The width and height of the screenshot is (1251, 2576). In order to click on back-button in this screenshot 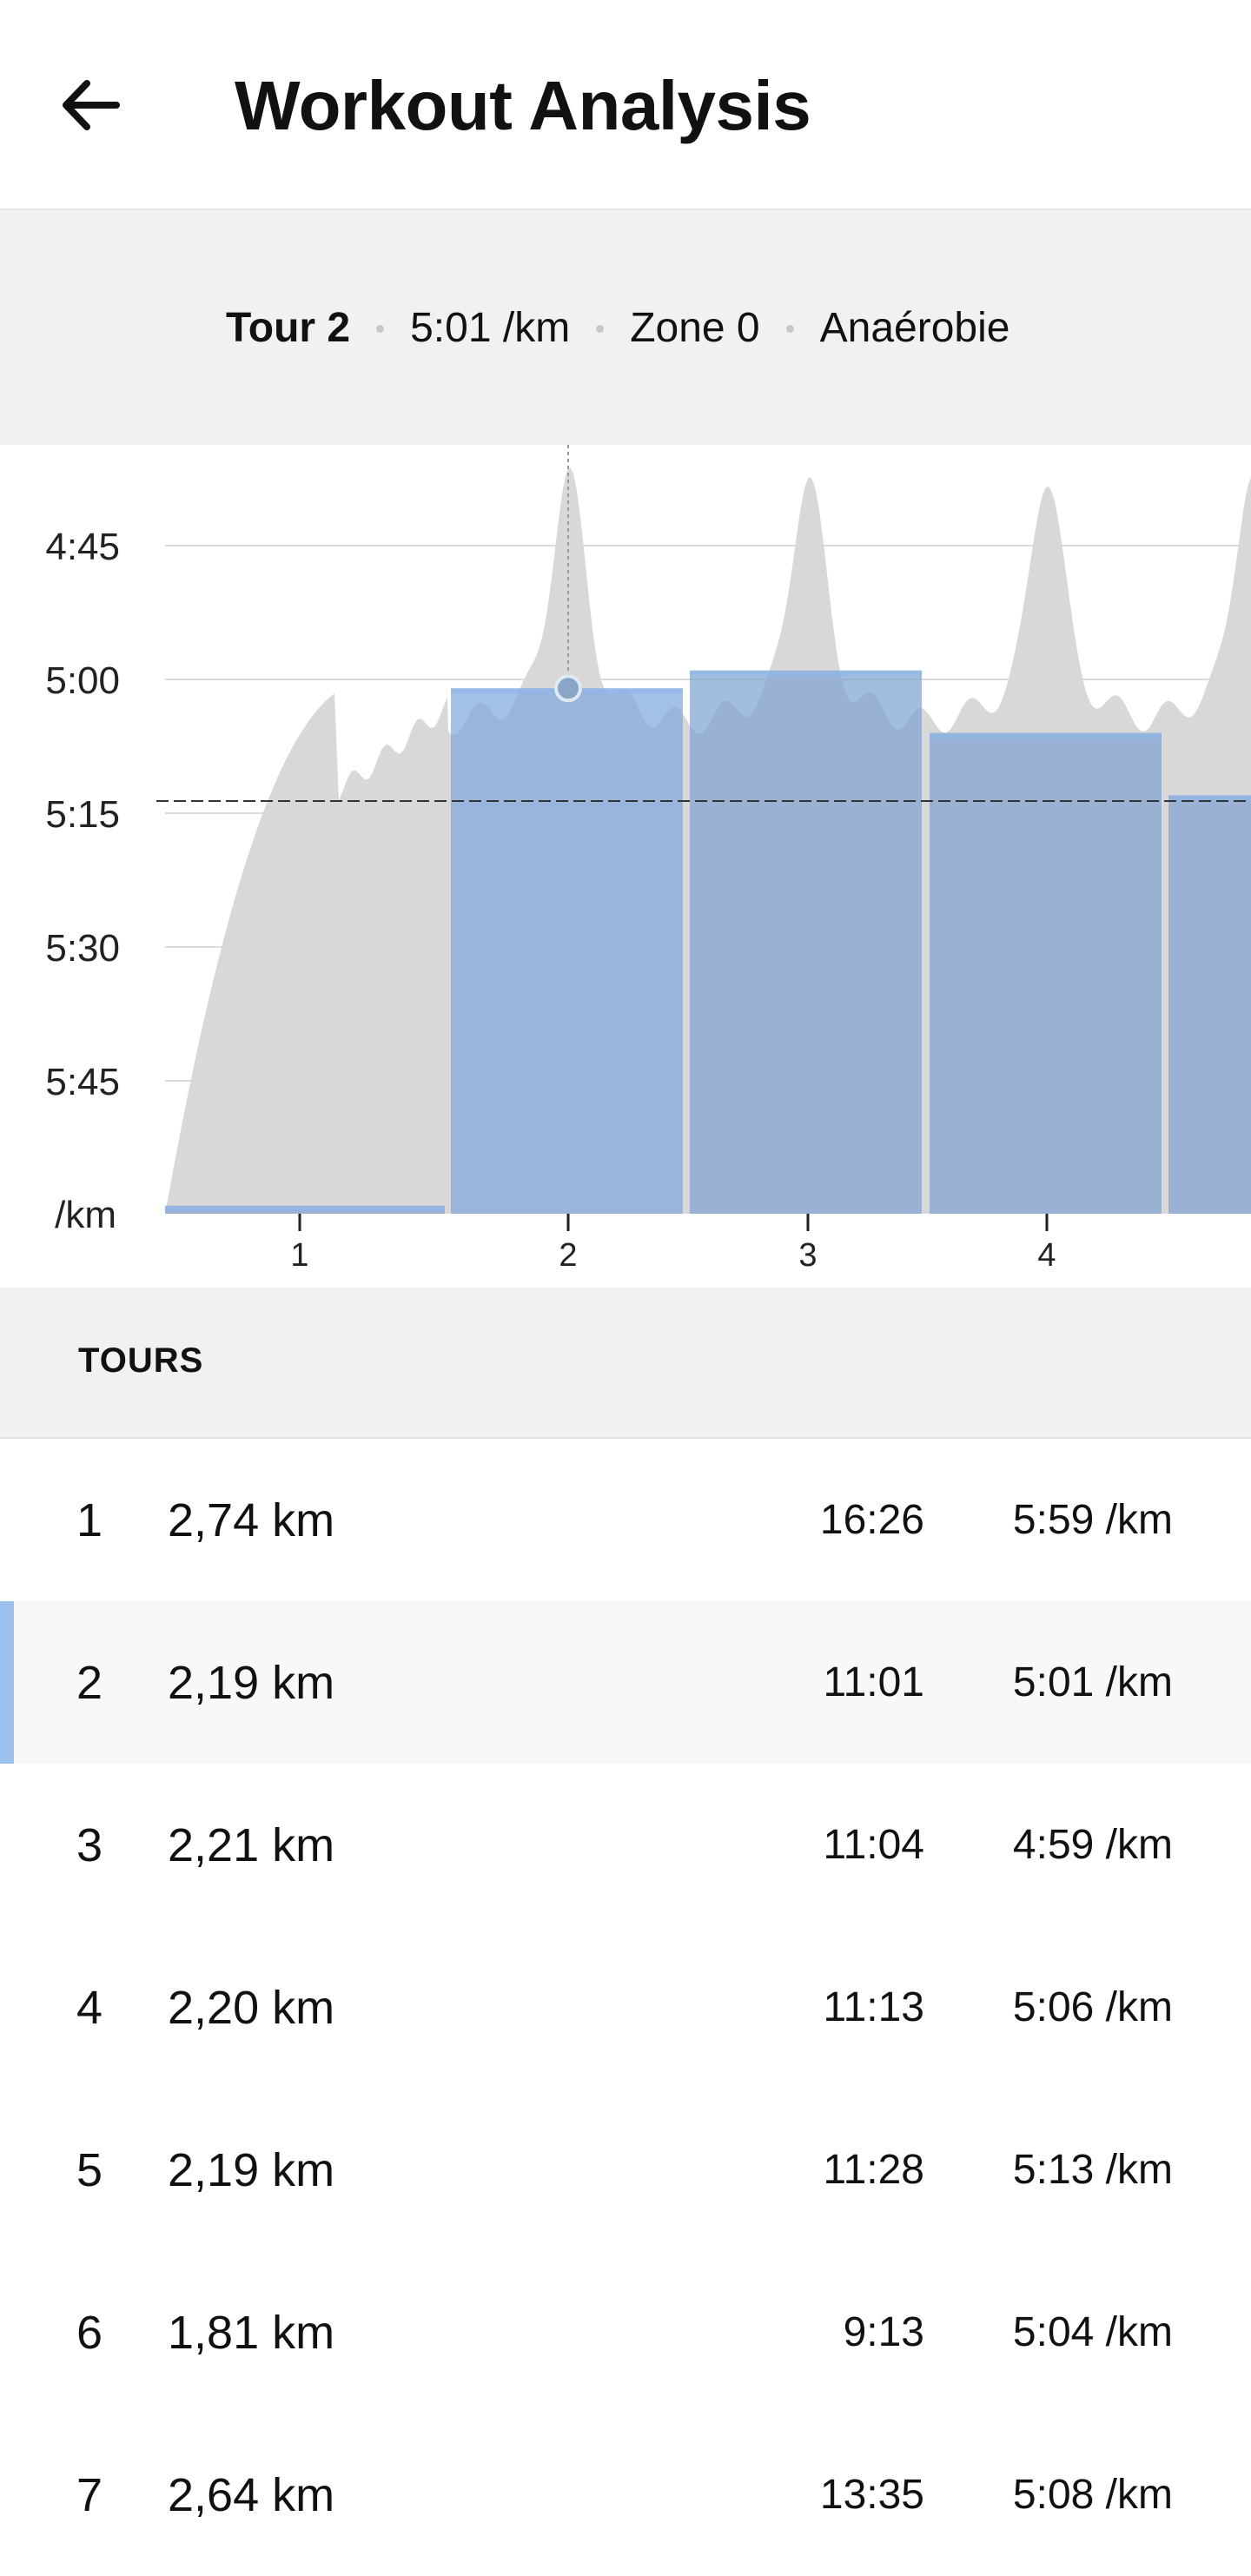, I will do `click(92, 105)`.